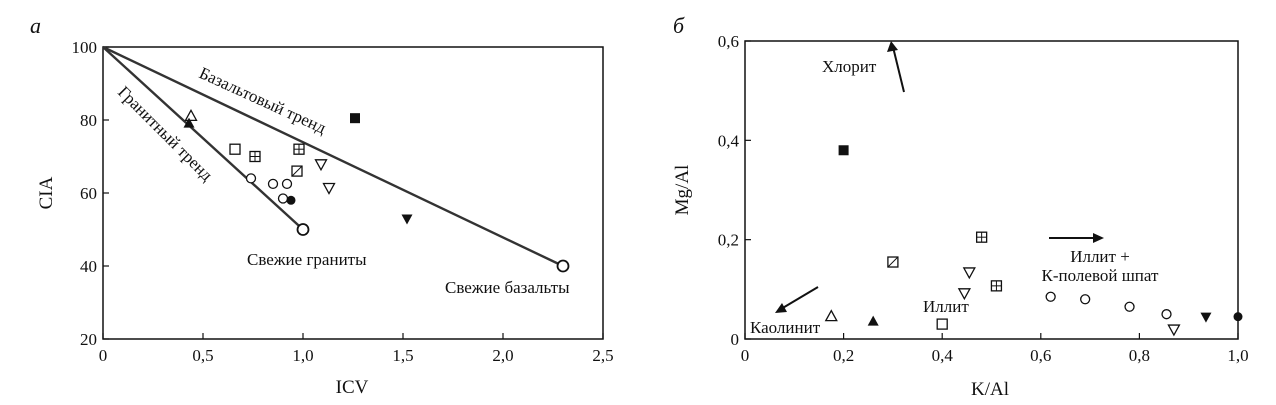  Describe the element at coordinates (1100, 256) in the screenshot. I see `label-illite-plus: Иллит +` at that location.